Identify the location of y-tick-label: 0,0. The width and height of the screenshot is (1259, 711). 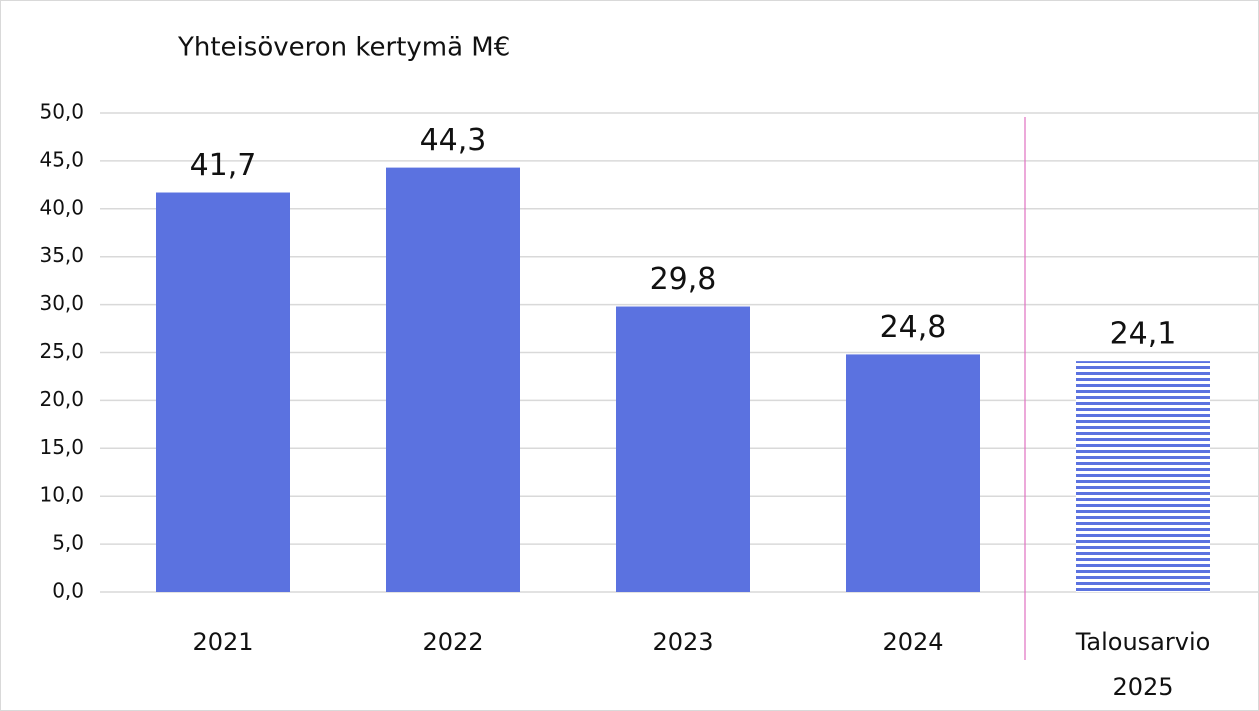
(68, 591).